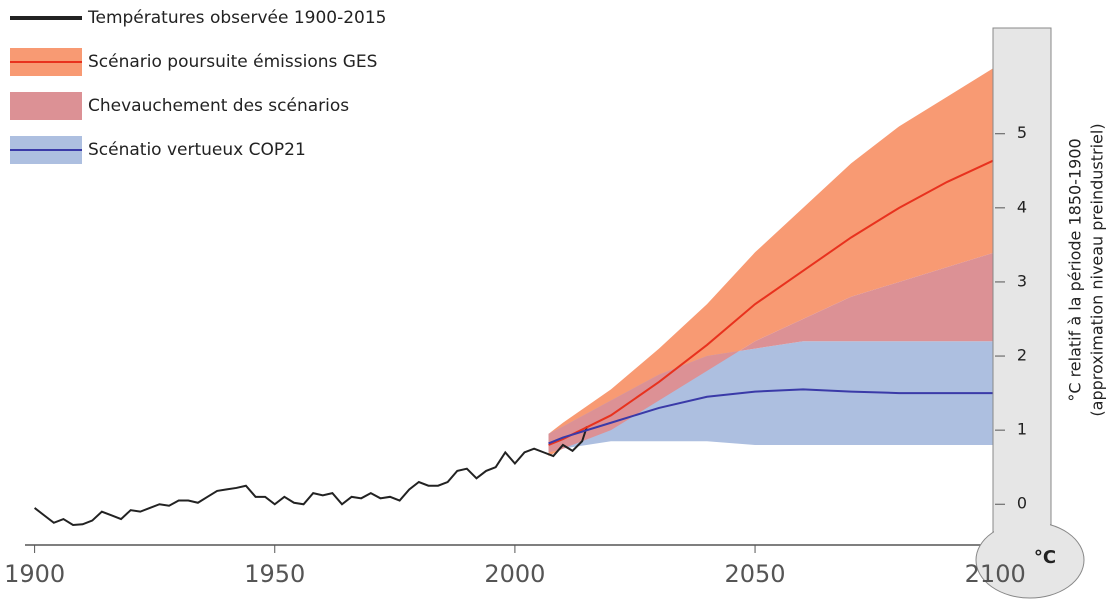 Image resolution: width=1115 pixels, height=608 pixels. Describe the element at coordinates (514, 574) in the screenshot. I see `x-tick-label: 2000` at that location.